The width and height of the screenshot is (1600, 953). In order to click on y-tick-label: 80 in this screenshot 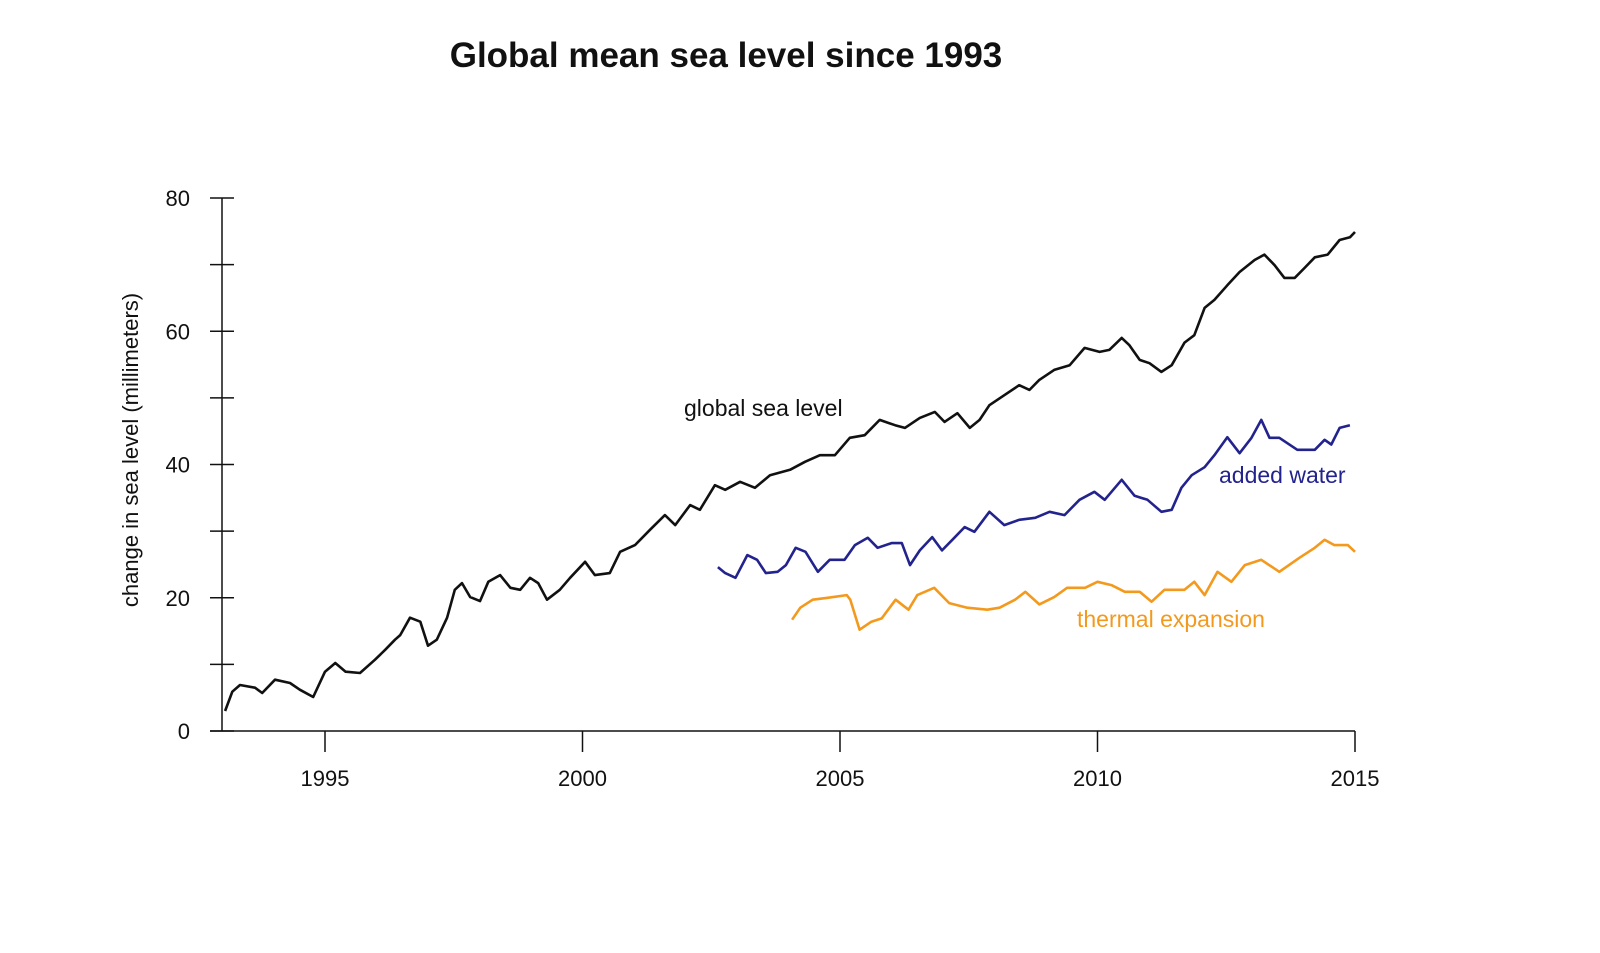, I will do `click(178, 198)`.